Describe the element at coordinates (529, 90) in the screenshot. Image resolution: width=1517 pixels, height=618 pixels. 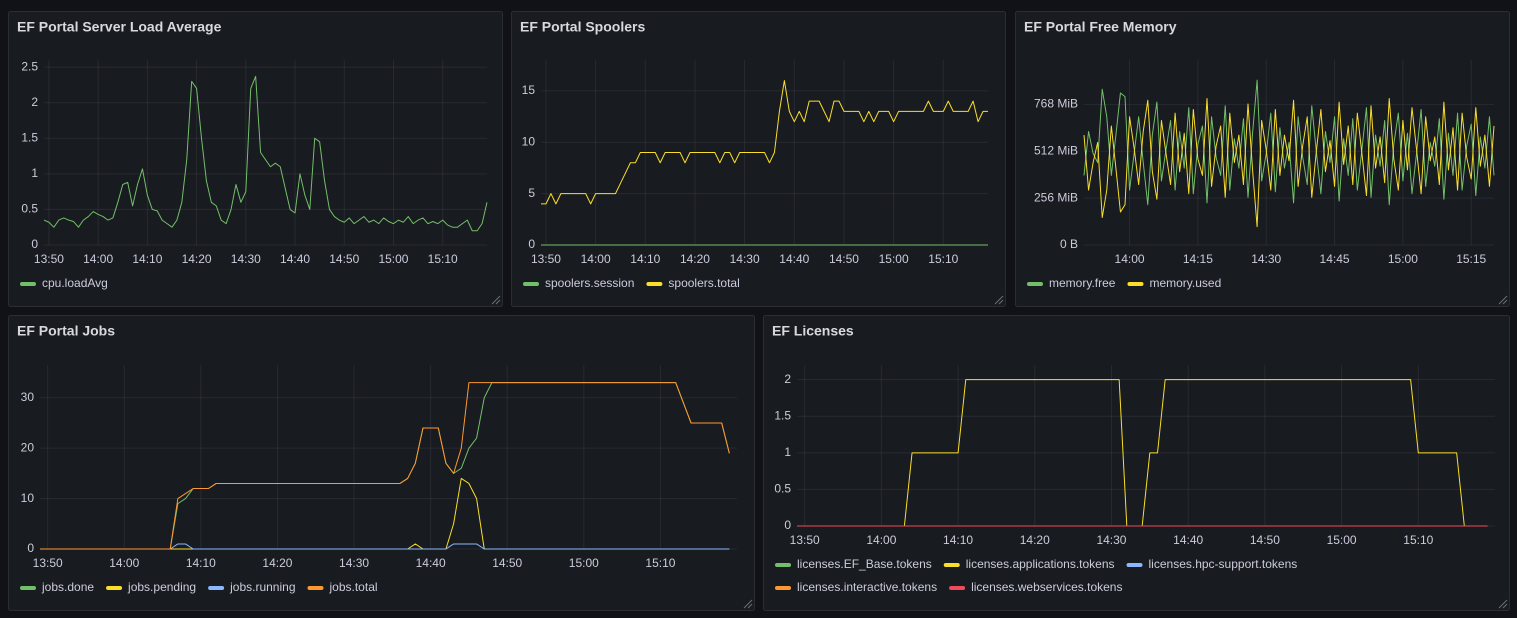
I see `y-tick-label: 15` at that location.